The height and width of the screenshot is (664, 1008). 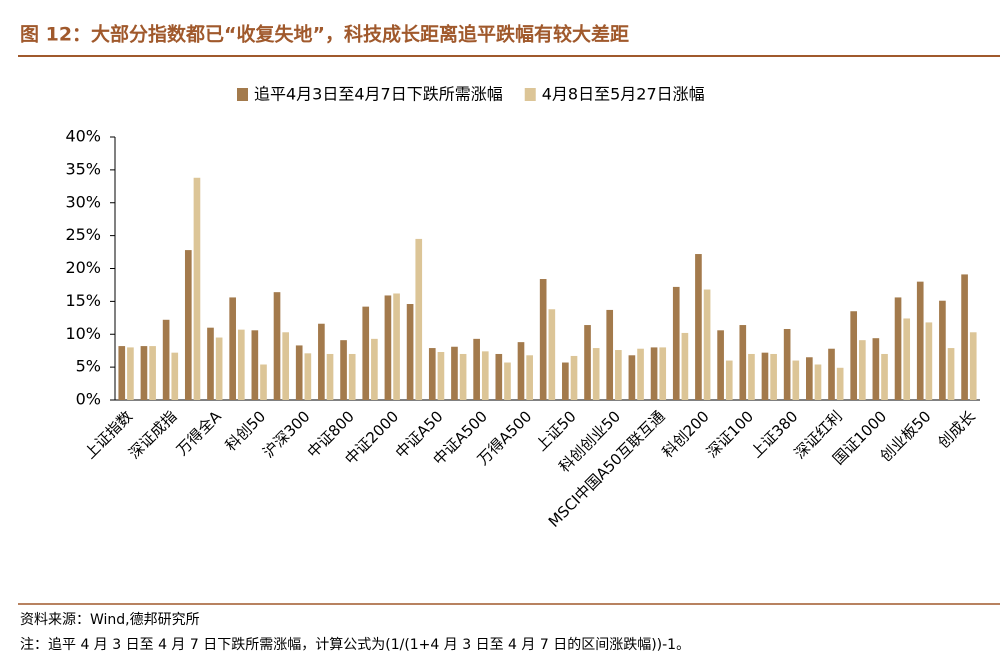 What do you see at coordinates (110, 620) in the screenshot?
I see `source: 资料来源：Wind,德邦研究所` at bounding box center [110, 620].